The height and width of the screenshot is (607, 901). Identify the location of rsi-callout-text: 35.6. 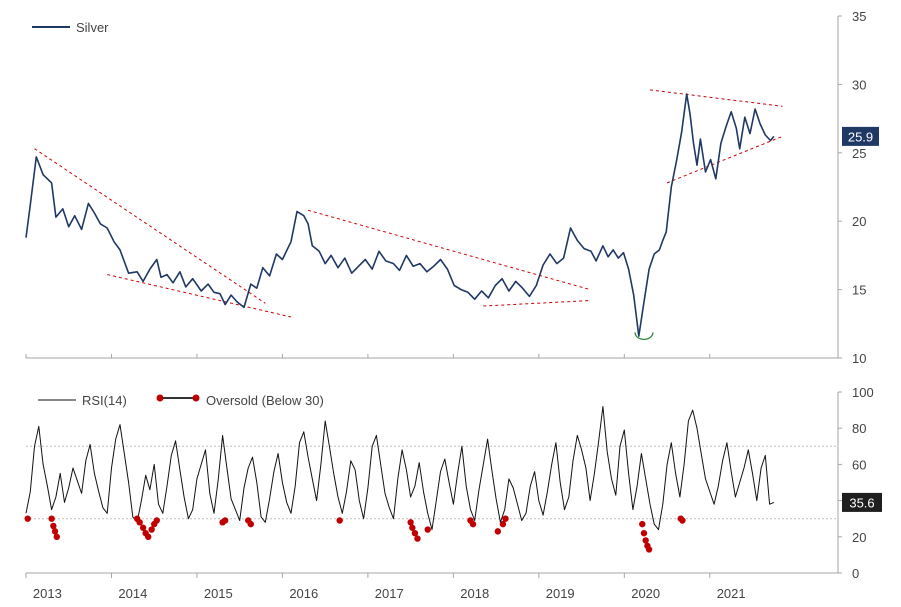
(861, 502).